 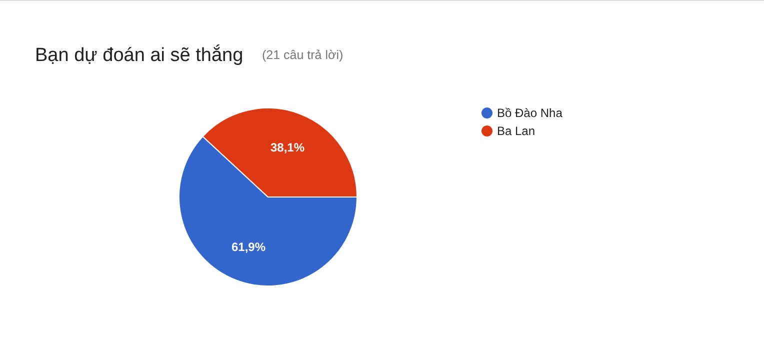 I want to click on chart-title: Bạn dự đoán ai sẽ thắng, so click(x=139, y=55).